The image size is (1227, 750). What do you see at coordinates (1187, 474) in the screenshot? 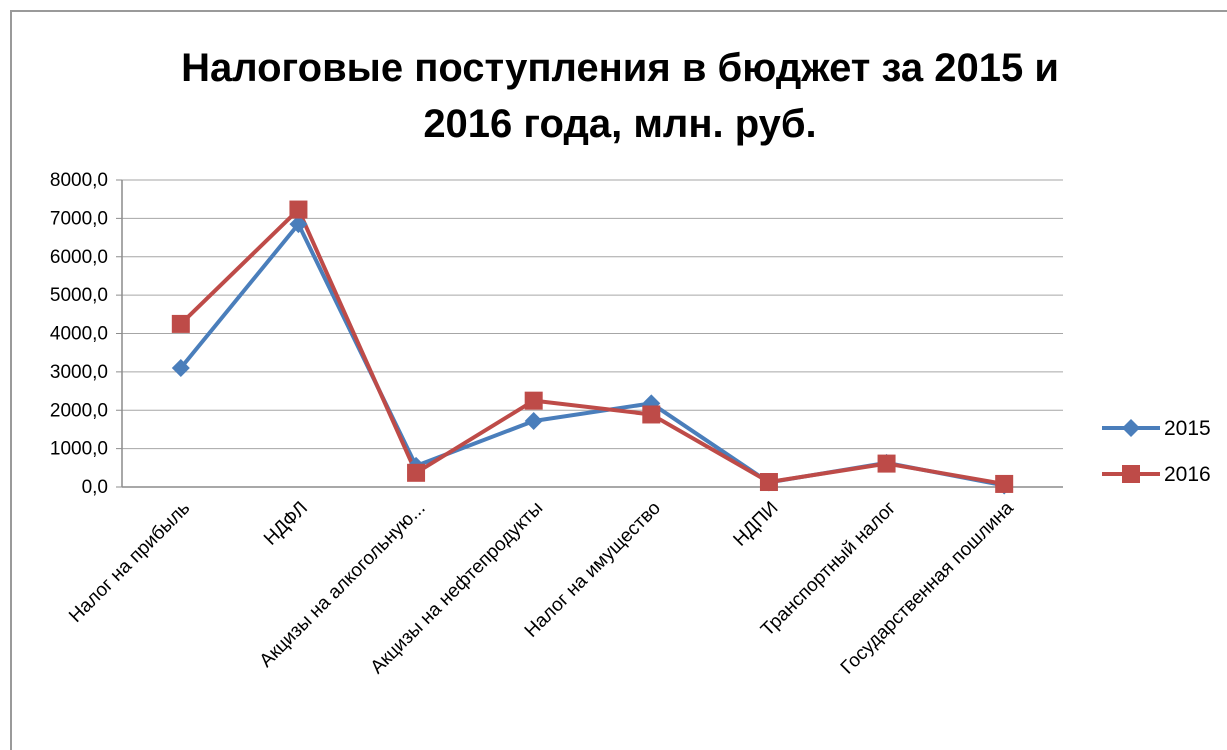
I see `legend-label-2016: 2016` at bounding box center [1187, 474].